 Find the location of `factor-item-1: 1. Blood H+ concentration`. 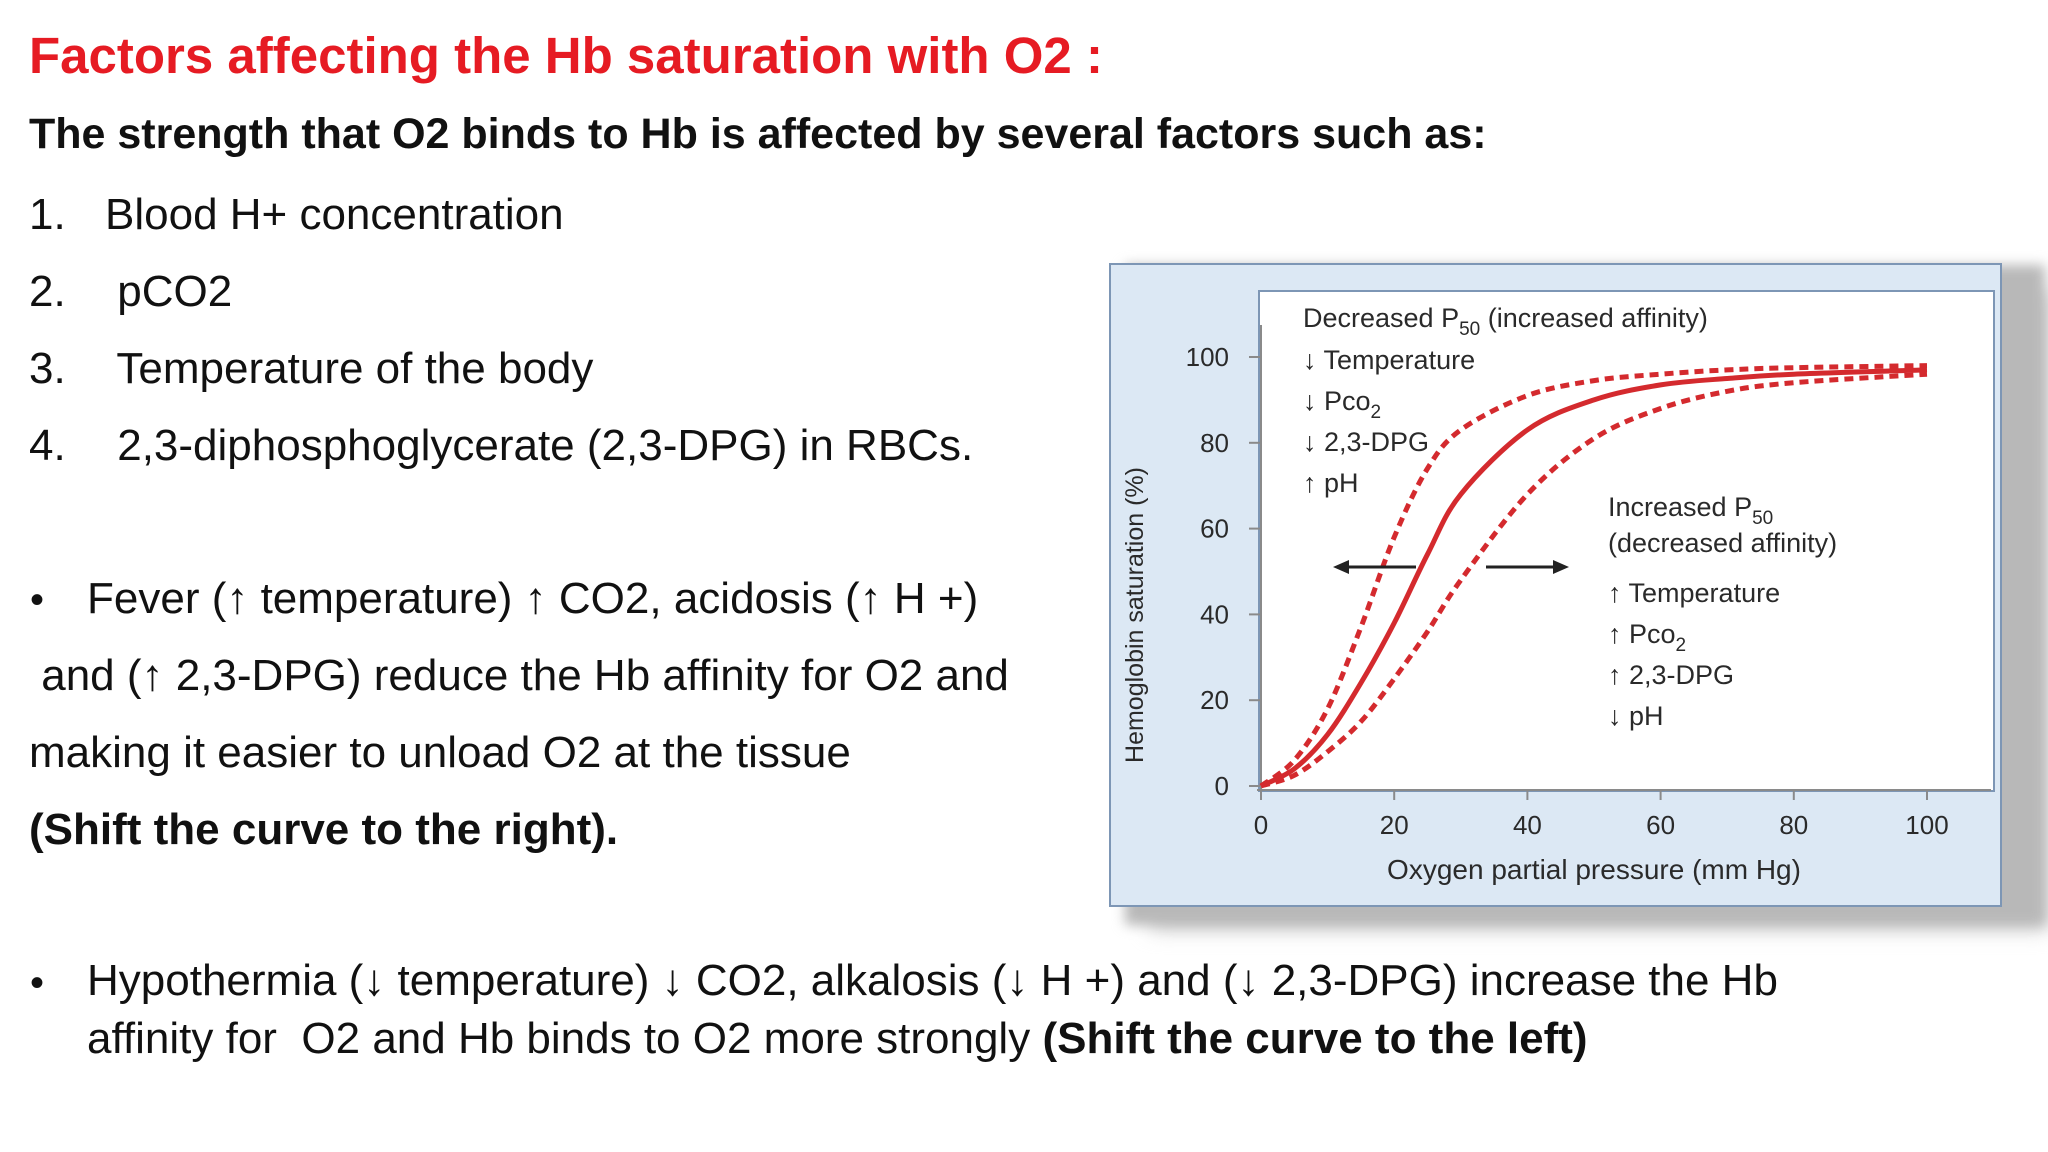

factor-item-1: 1. Blood H+ concentration is located at coordinates (296, 215).